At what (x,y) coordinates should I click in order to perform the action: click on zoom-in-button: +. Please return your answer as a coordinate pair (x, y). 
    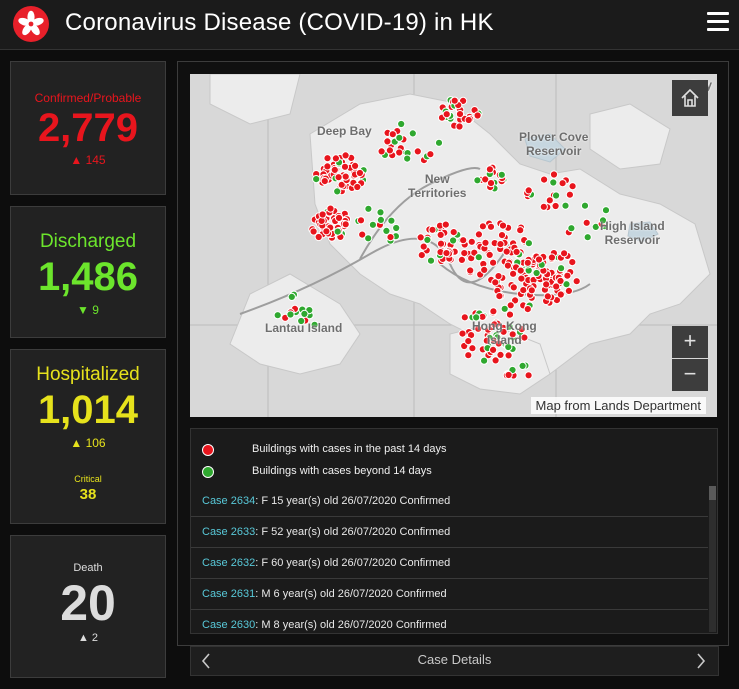
    Looking at the image, I should click on (690, 342).